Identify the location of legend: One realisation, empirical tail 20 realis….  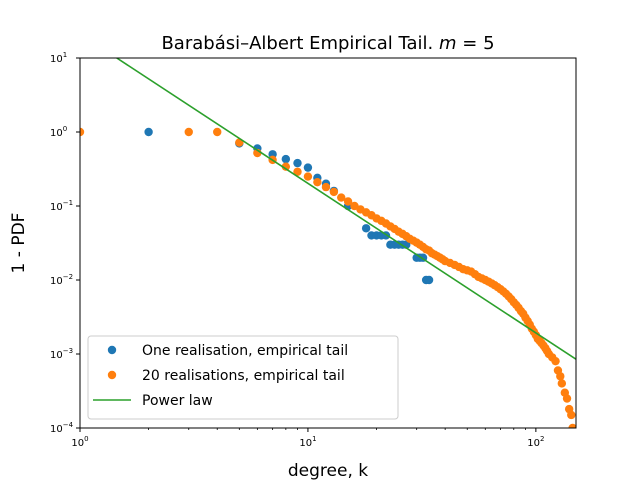
(243, 377).